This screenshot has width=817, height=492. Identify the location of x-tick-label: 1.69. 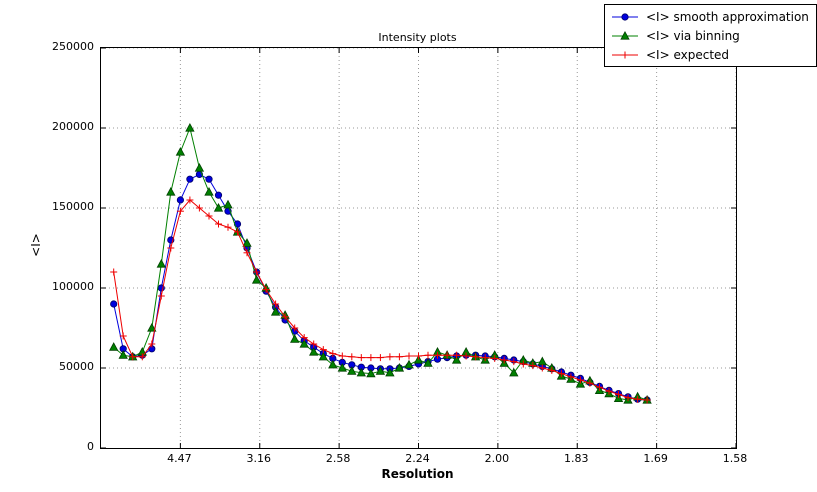
(655, 458).